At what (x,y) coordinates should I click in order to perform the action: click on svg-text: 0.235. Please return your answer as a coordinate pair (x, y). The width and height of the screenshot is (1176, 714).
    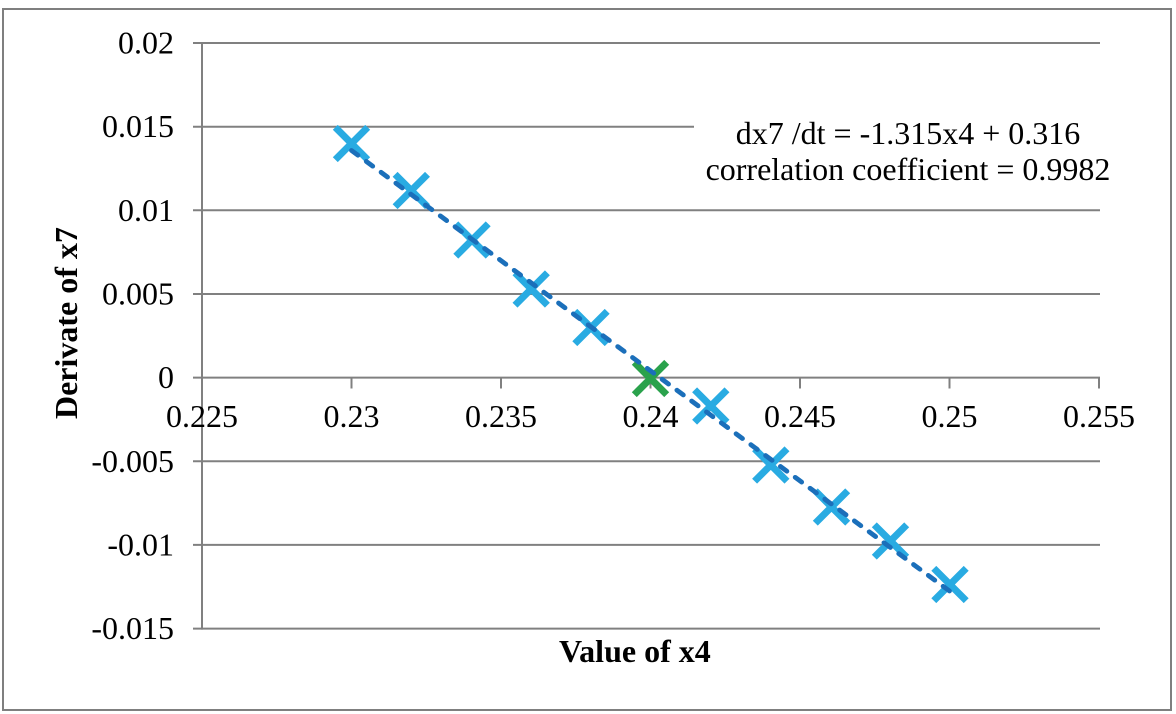
    Looking at the image, I should click on (501, 416).